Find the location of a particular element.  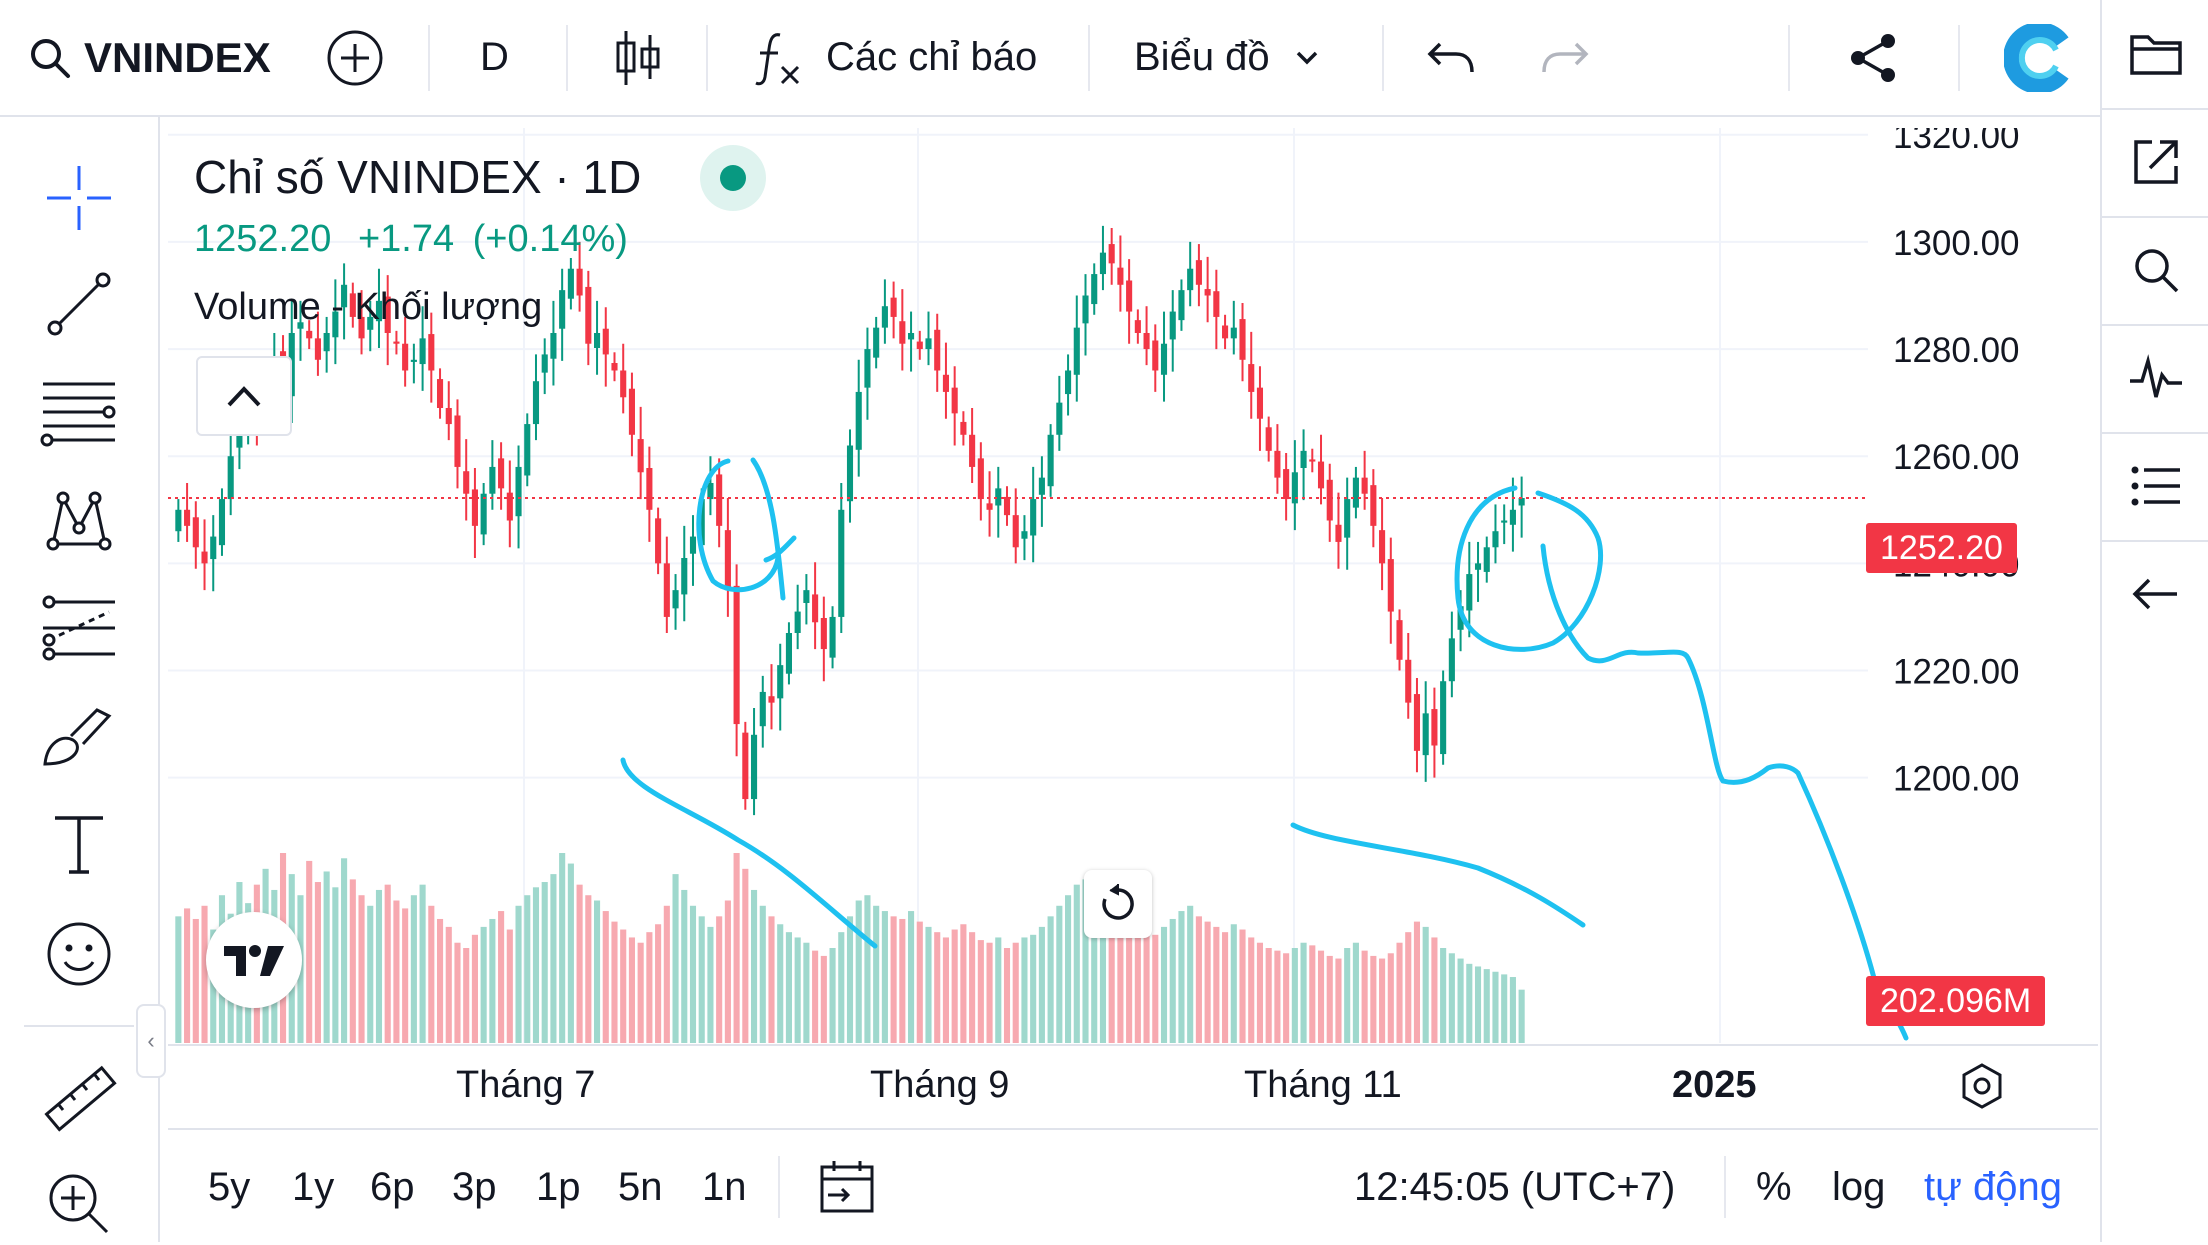

settings-icon is located at coordinates (1982, 1086).